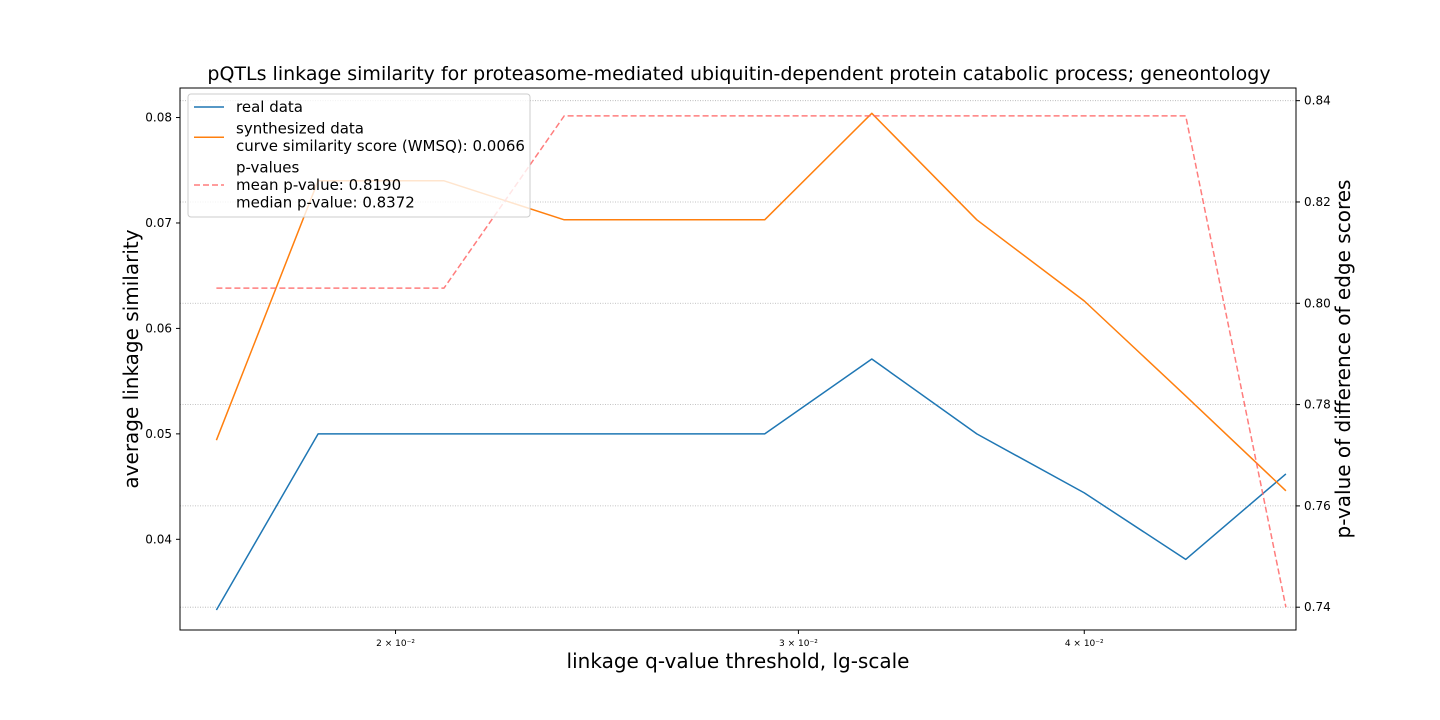 Image resolution: width=1440 pixels, height=720 pixels. I want to click on y2-tick-label: 0.74, so click(1317, 607).